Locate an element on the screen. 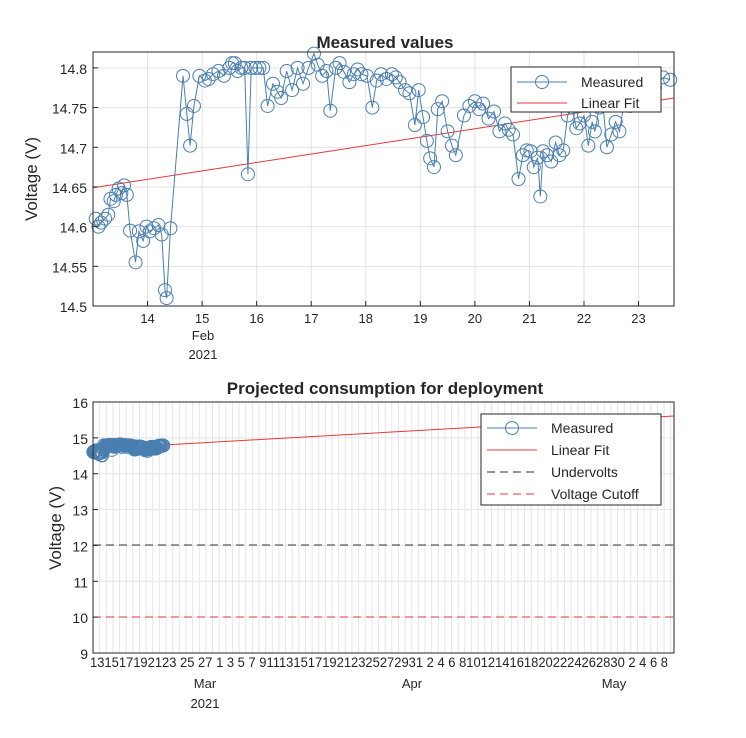 Image resolution: width=746 pixels, height=738 pixels. top-y-tick-label: 14.75 is located at coordinates (69, 109).